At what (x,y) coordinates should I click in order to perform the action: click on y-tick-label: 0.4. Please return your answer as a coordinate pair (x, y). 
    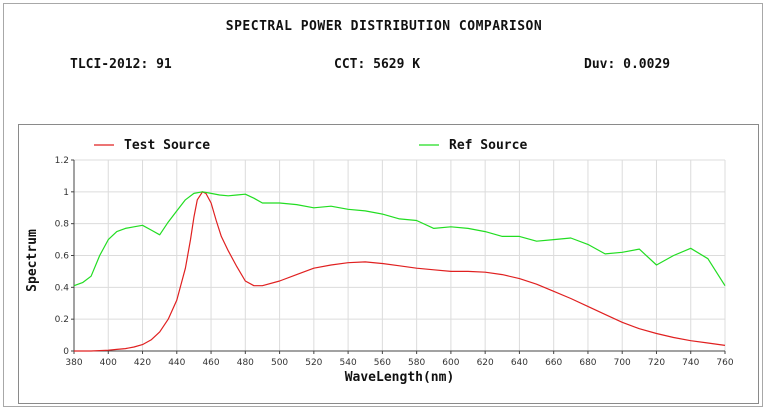
    Looking at the image, I should click on (62, 288).